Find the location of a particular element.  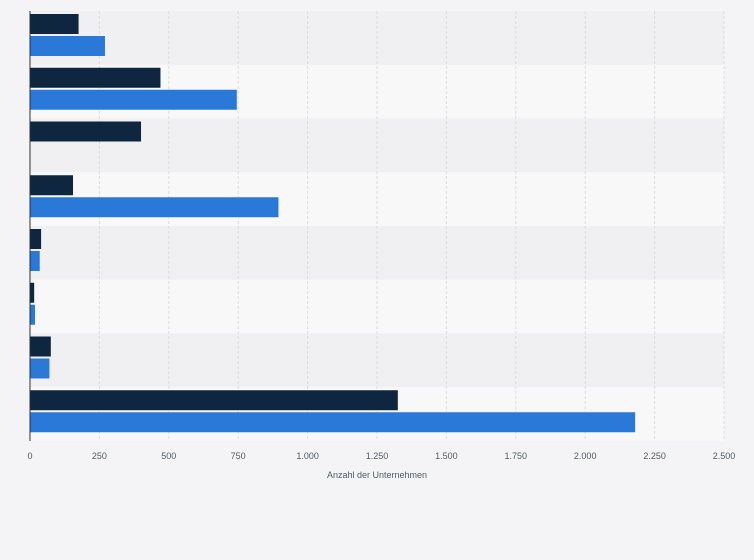

x-tick-label-7: 1.750 is located at coordinates (516, 456).